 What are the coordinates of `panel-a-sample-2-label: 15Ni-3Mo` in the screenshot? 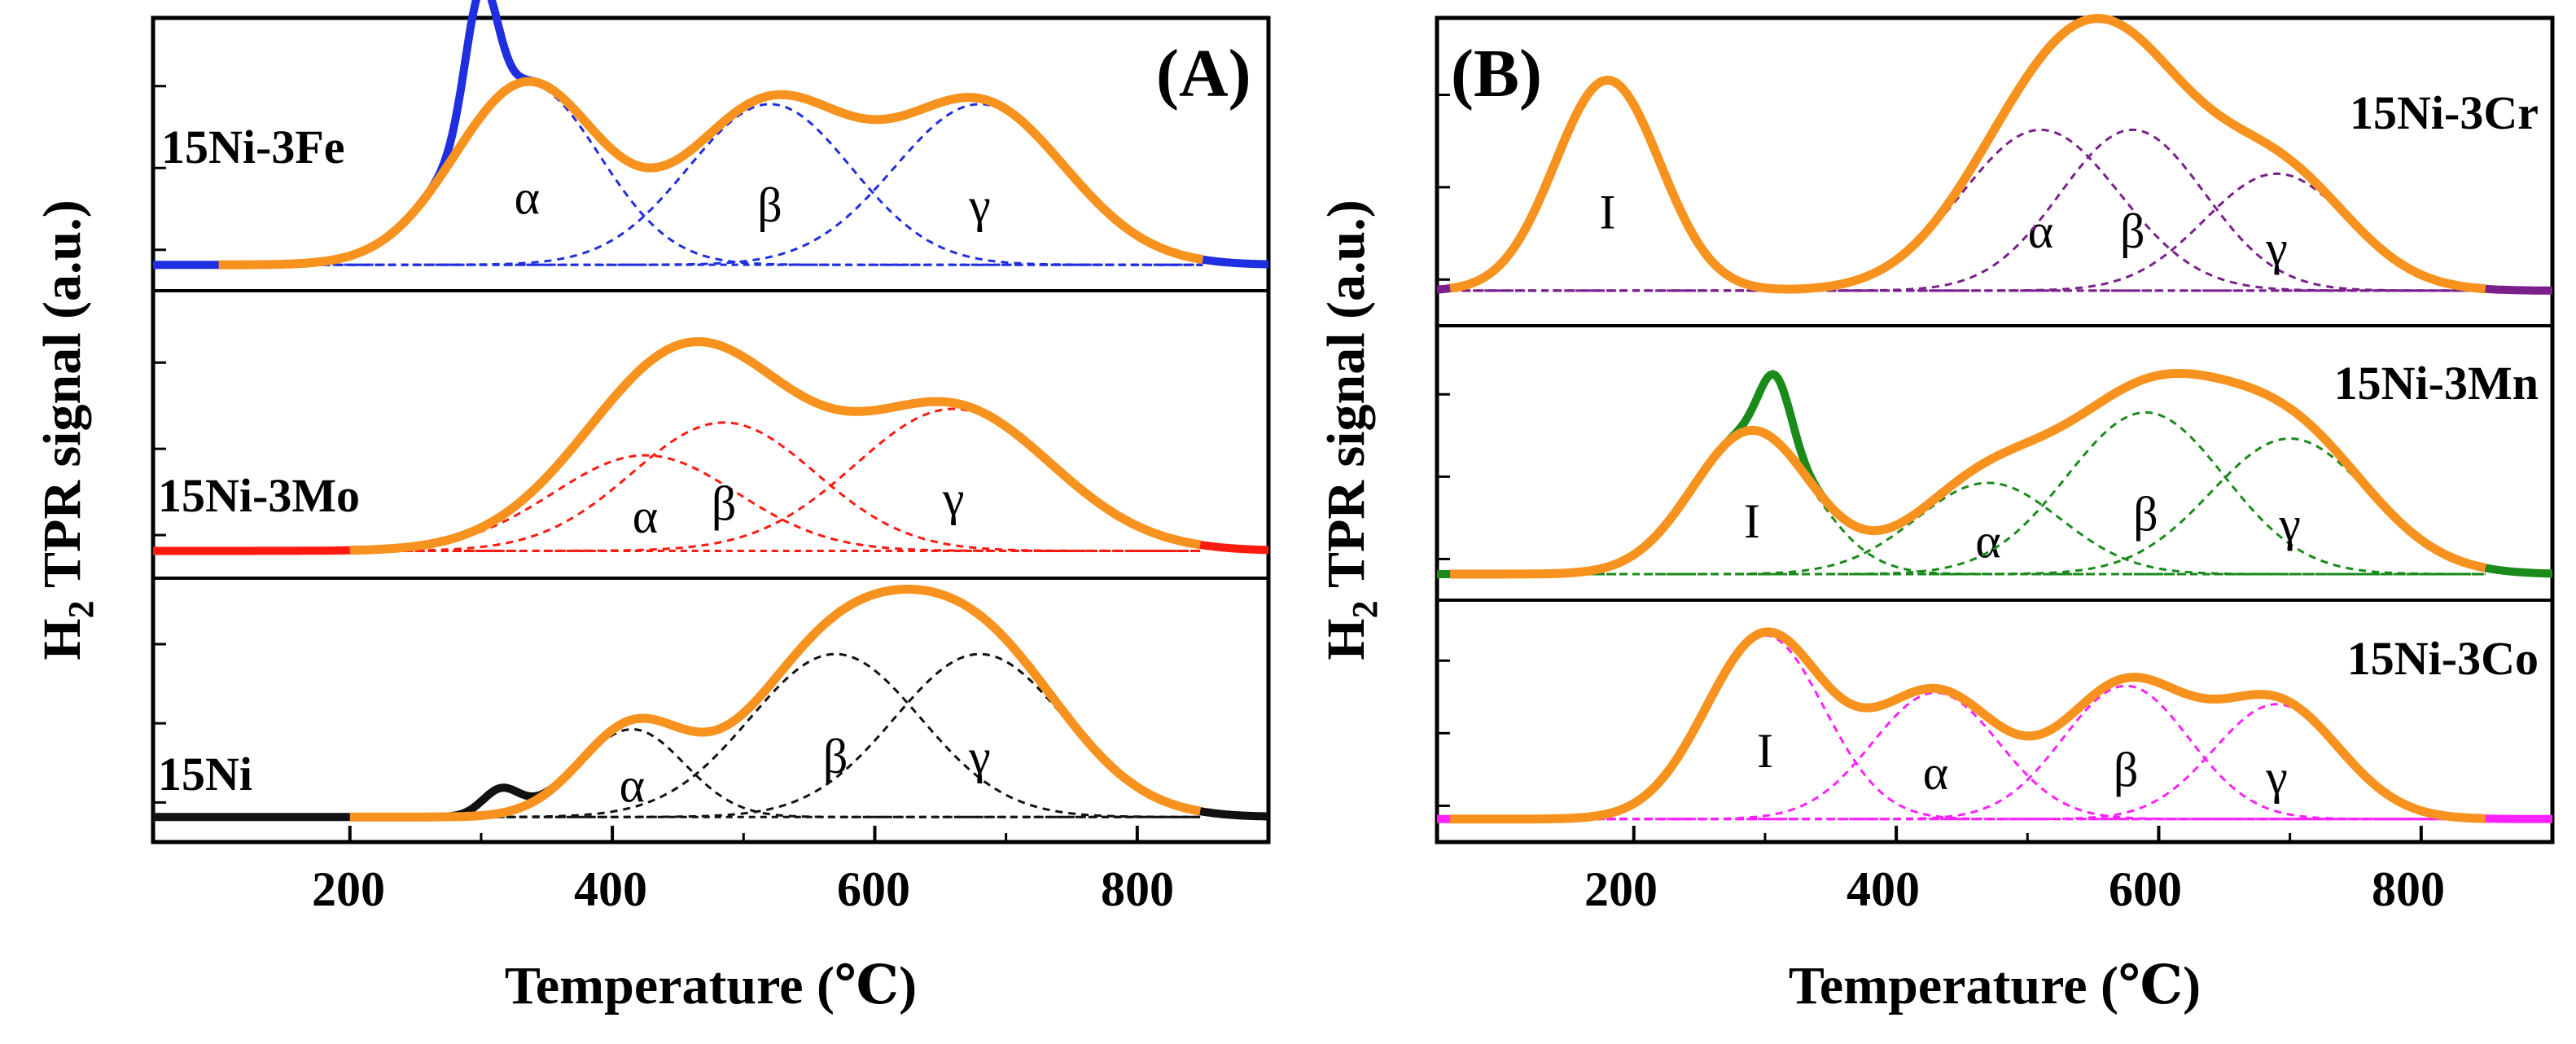 It's located at (259, 495).